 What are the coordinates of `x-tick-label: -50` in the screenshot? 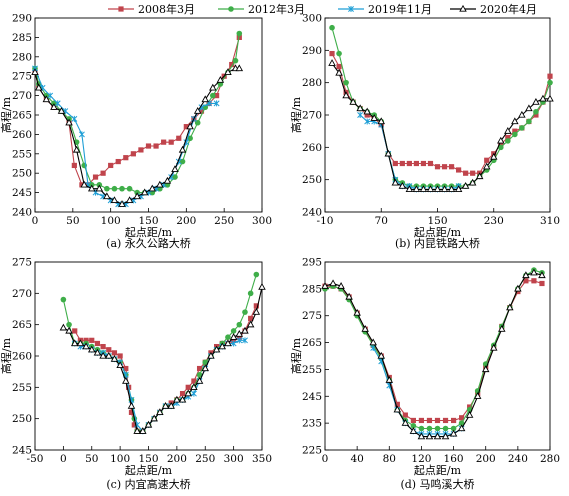 It's located at (35, 459).